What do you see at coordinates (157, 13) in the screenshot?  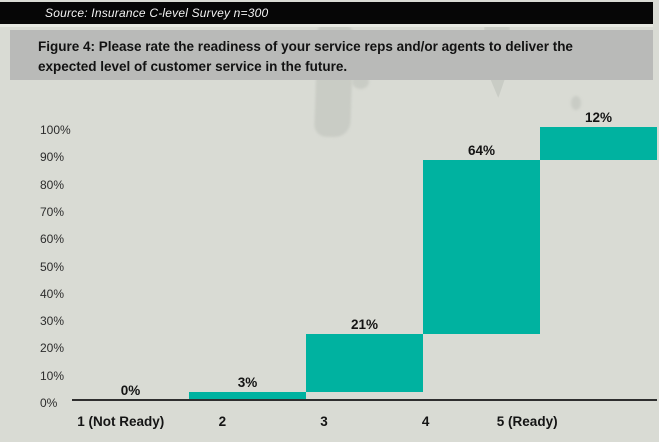 I see `source-text: Source: Insurance C-level Survey n=300` at bounding box center [157, 13].